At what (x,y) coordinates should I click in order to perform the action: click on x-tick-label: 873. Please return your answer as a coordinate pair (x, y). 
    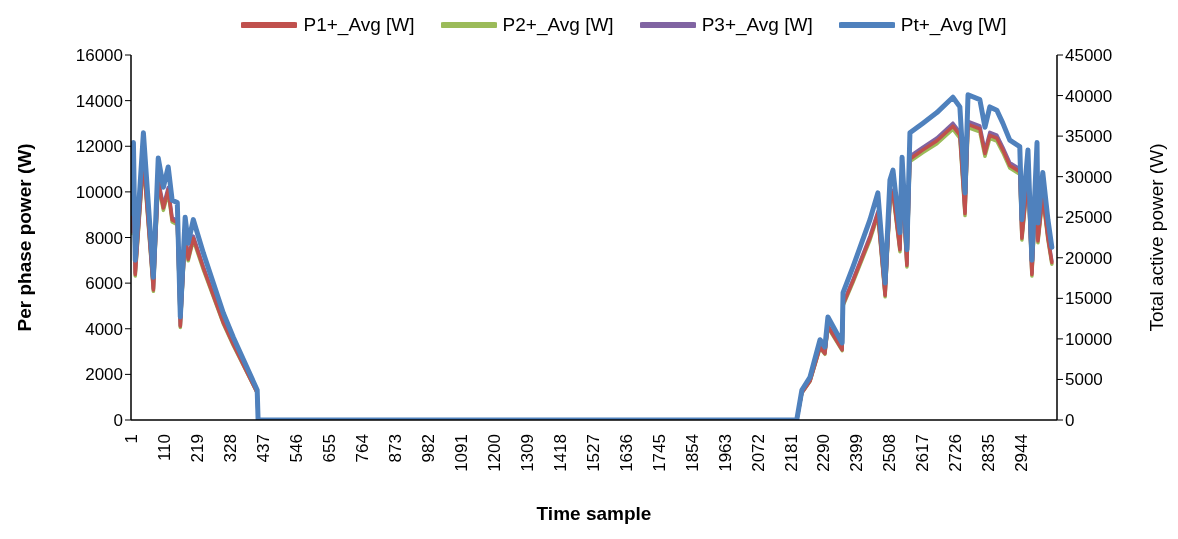
    Looking at the image, I should click on (395, 448).